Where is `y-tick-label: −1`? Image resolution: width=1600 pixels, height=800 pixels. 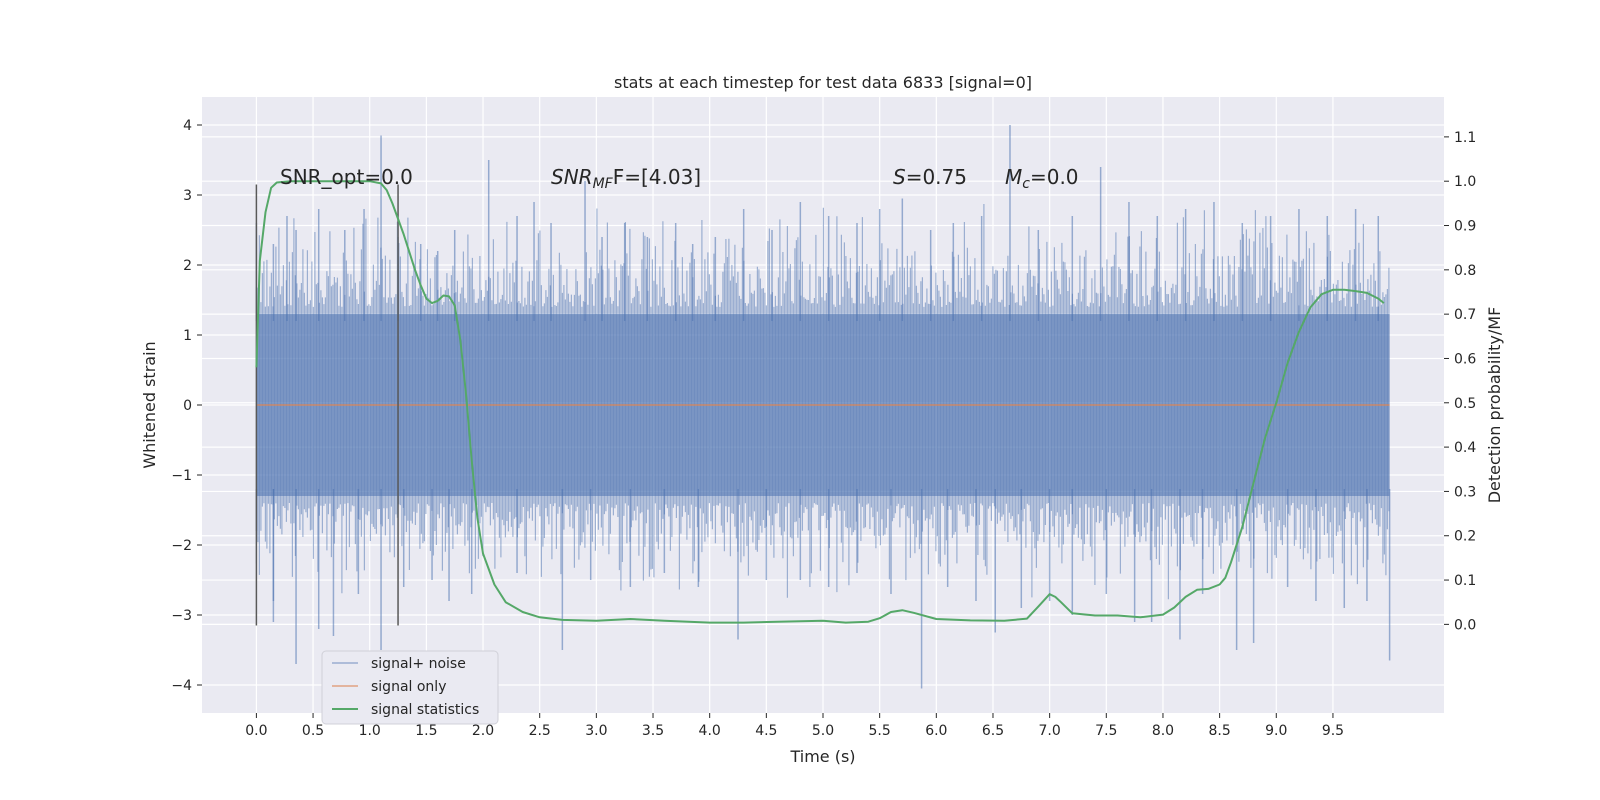 y-tick-label: −1 is located at coordinates (181, 476).